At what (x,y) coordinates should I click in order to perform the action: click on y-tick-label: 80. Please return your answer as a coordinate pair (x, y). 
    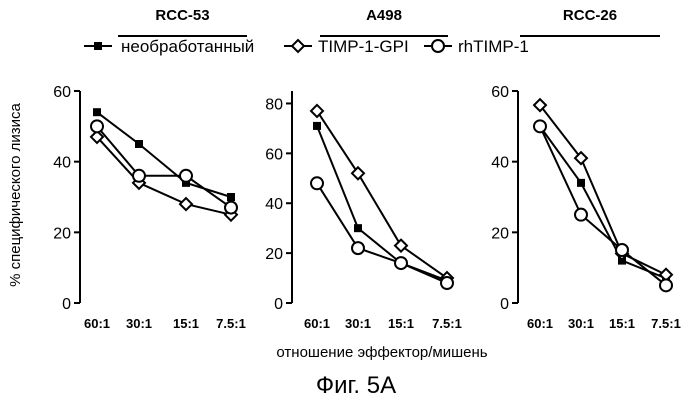
    Looking at the image, I should click on (274, 104).